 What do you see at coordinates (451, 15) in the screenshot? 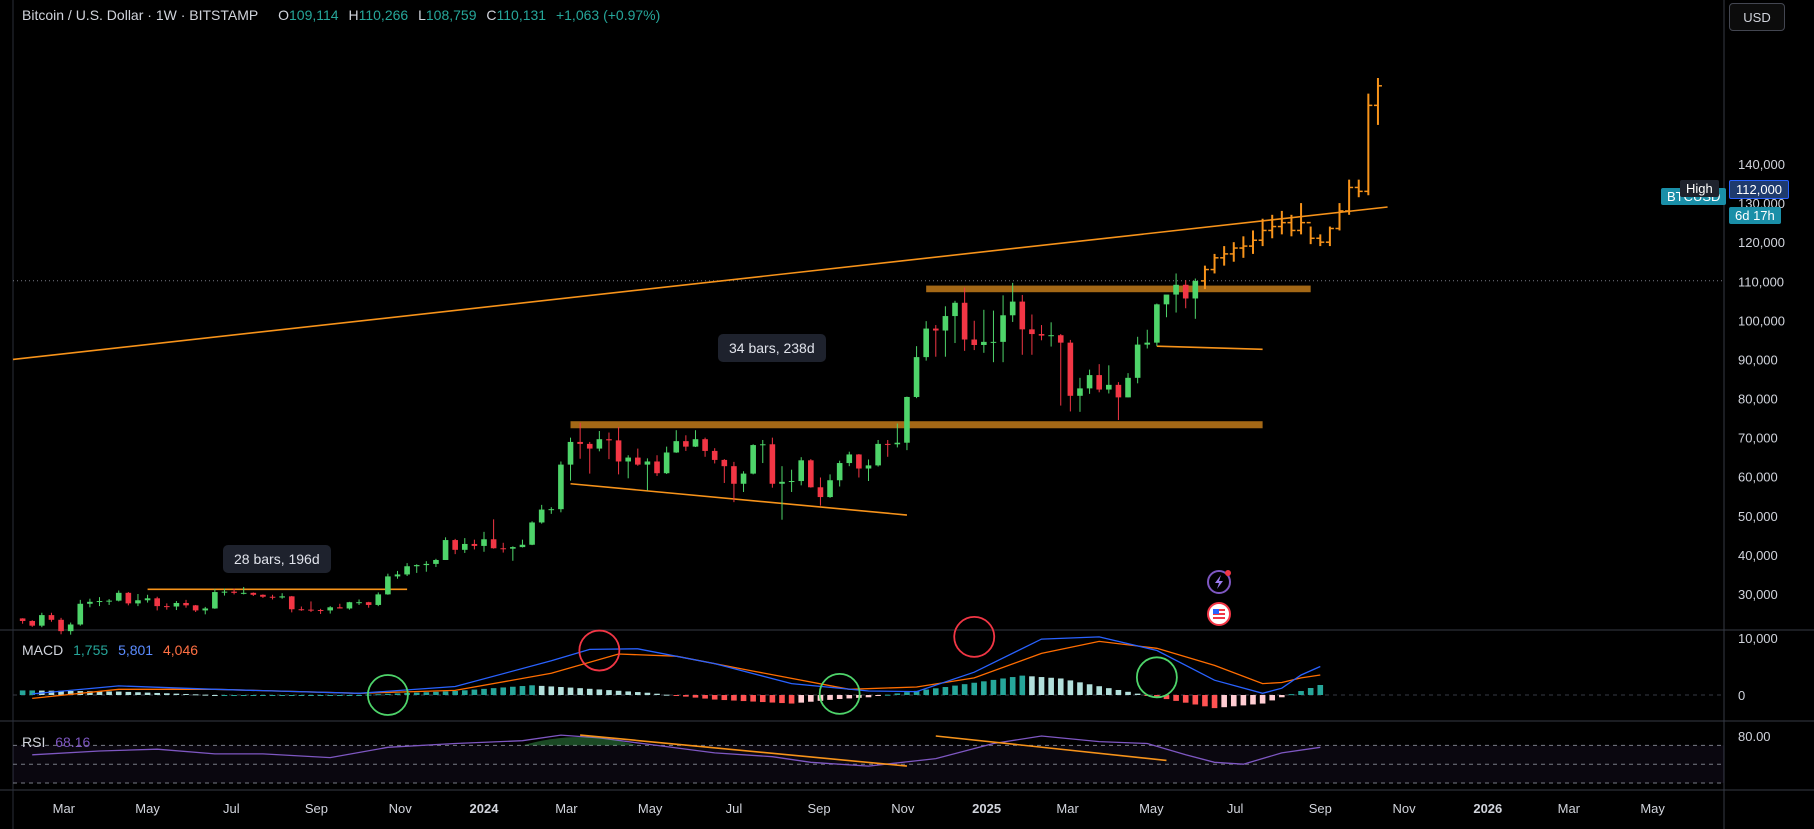
I see `low-value: 108,759` at bounding box center [451, 15].